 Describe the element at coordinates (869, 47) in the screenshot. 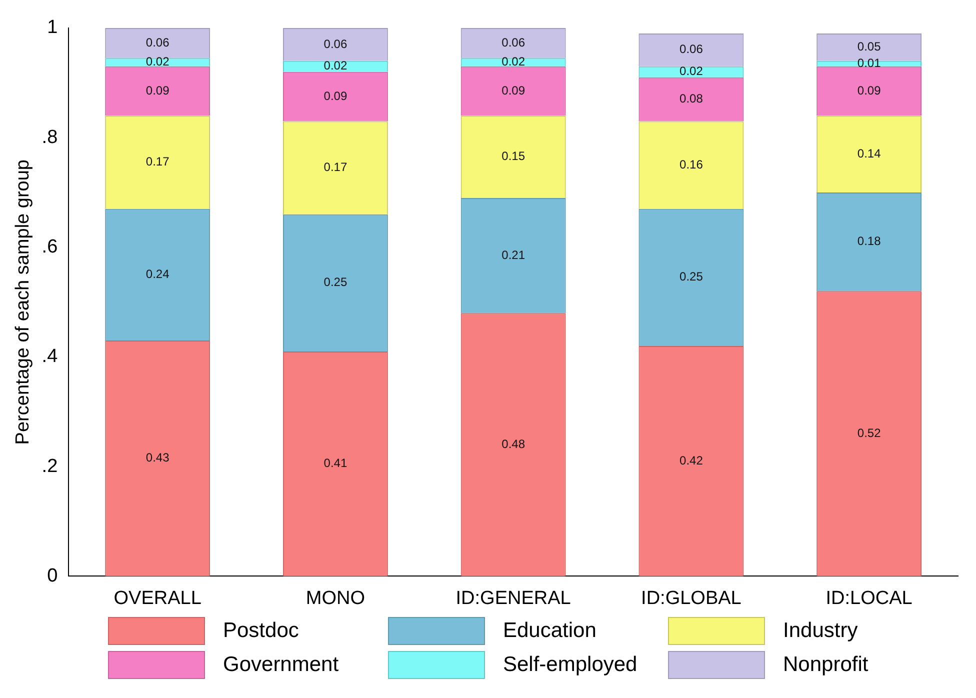

I see `data-label: 0.05` at that location.